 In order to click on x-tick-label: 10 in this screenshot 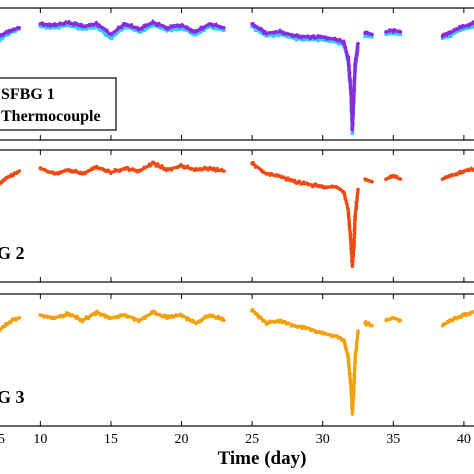, I will do `click(40, 439)`.